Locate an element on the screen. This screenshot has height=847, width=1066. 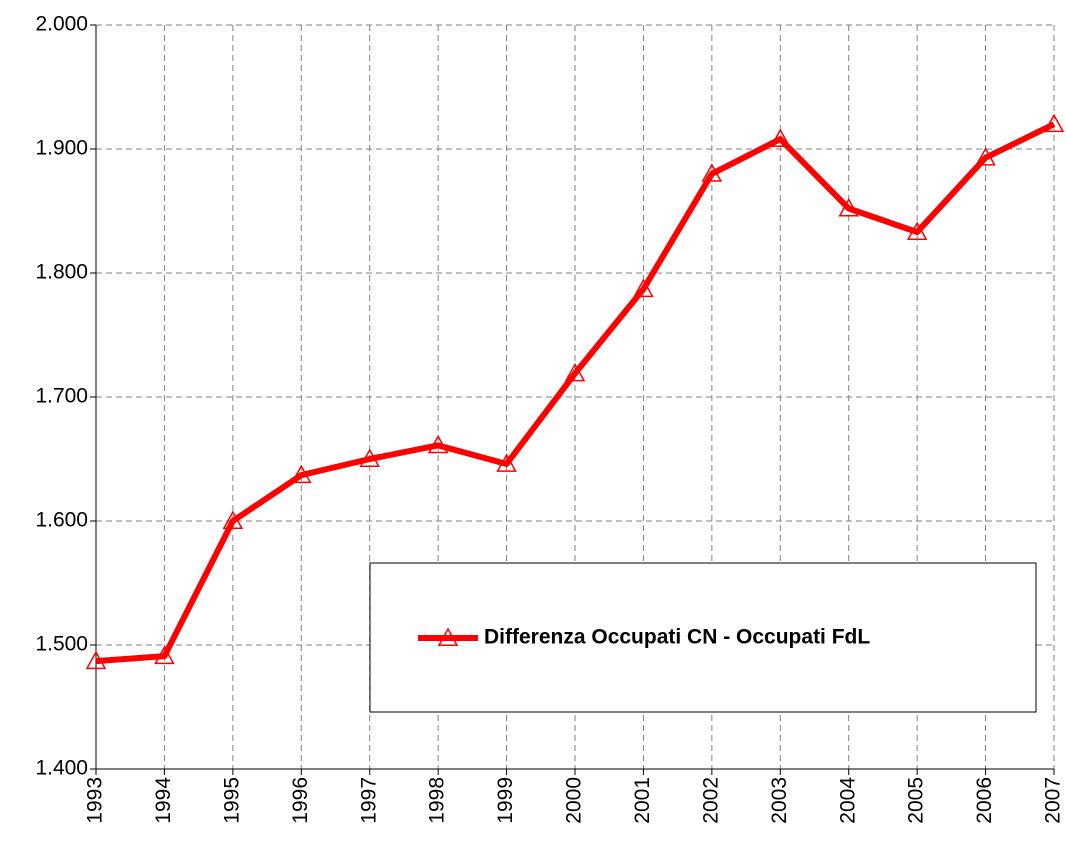
legend-marker is located at coordinates (448, 636).